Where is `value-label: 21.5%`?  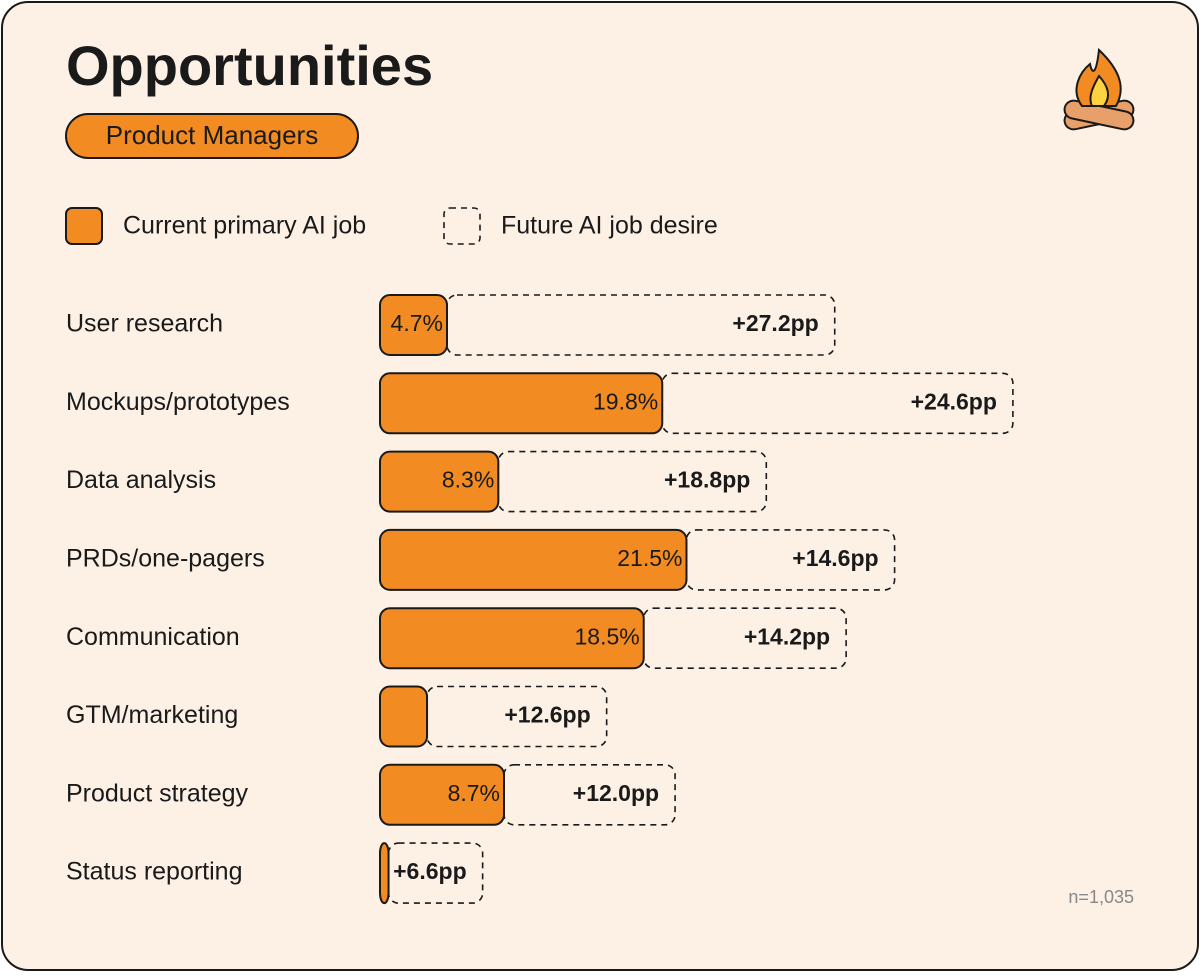
value-label: 21.5% is located at coordinates (649, 558).